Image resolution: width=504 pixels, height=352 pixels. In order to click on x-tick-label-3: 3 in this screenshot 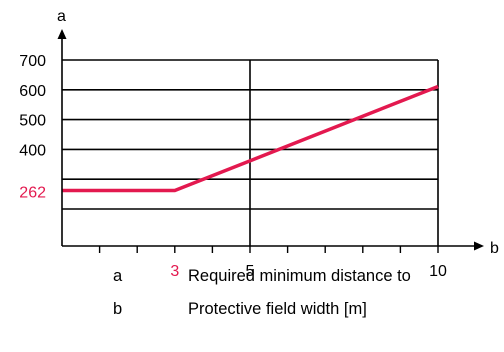, I will do `click(174, 271)`.